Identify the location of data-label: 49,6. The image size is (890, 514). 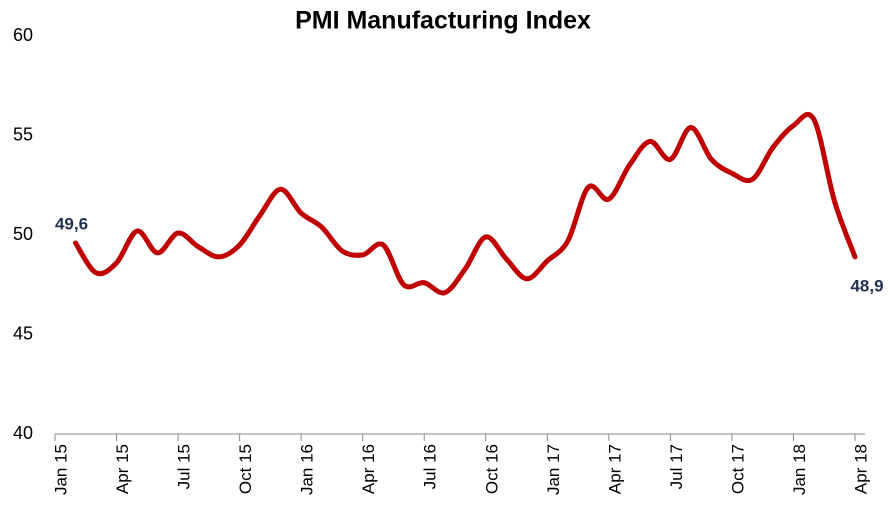
(71, 223).